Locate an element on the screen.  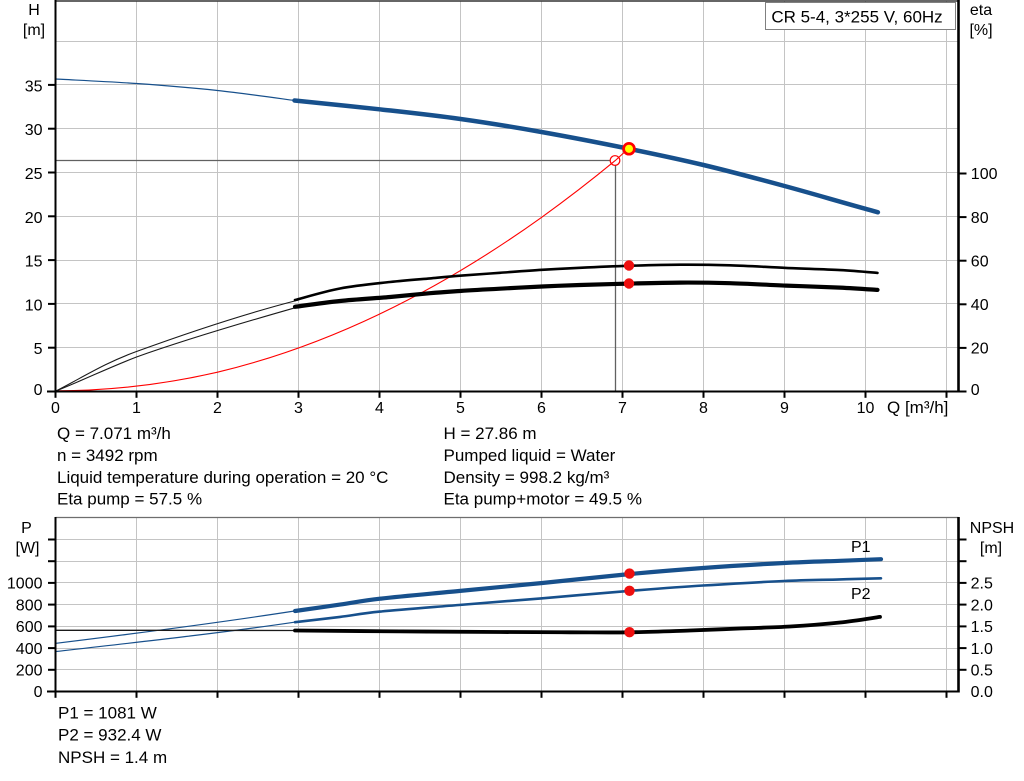
svg-text: 600 is located at coordinates (29, 627).